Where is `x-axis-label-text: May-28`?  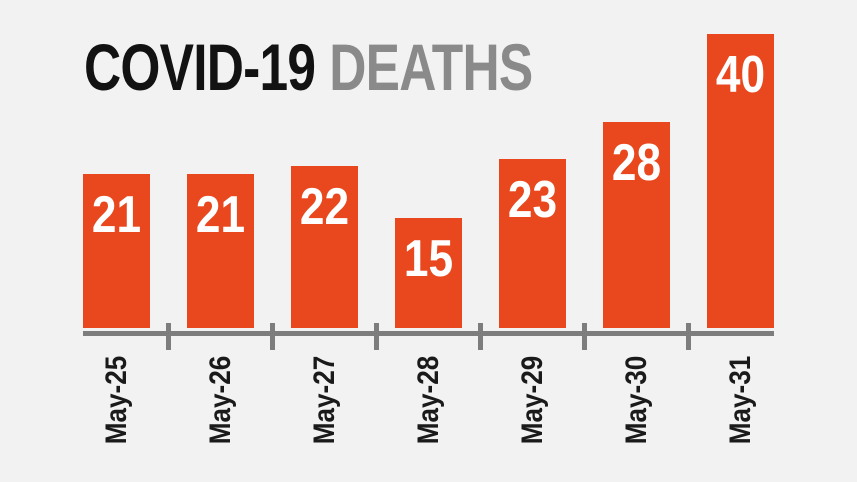 x-axis-label-text: May-28 is located at coordinates (428, 400).